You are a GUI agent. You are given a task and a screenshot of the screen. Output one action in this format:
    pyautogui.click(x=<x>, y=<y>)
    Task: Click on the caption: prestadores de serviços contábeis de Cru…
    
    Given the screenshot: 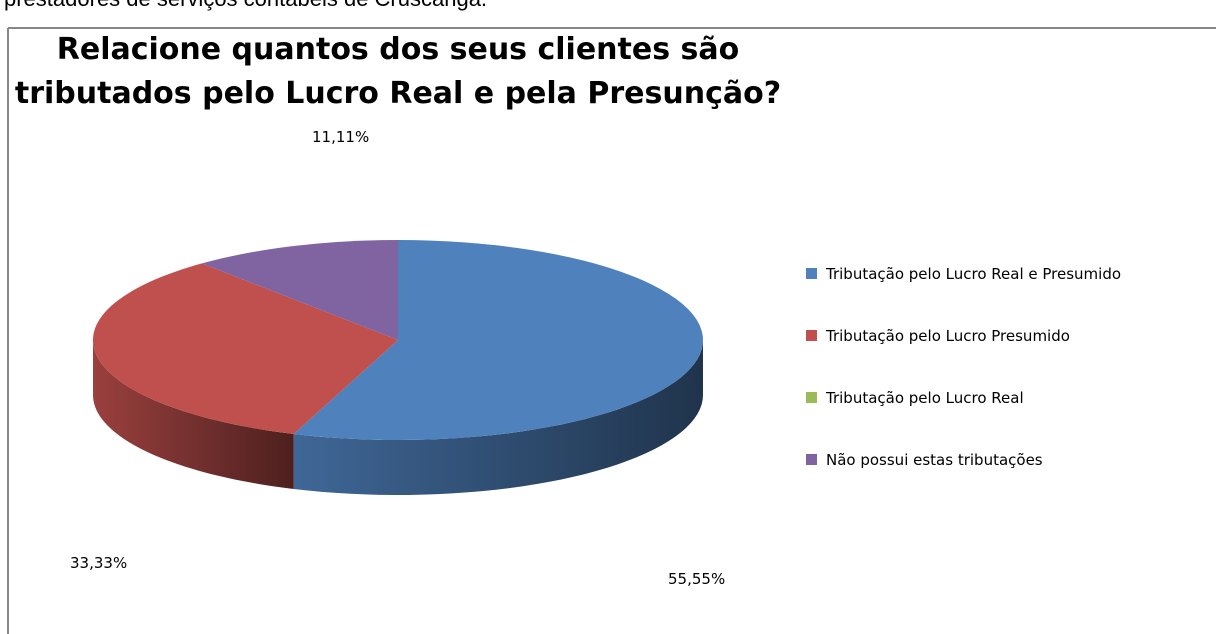 What is the action you would take?
    pyautogui.click(x=245, y=6)
    